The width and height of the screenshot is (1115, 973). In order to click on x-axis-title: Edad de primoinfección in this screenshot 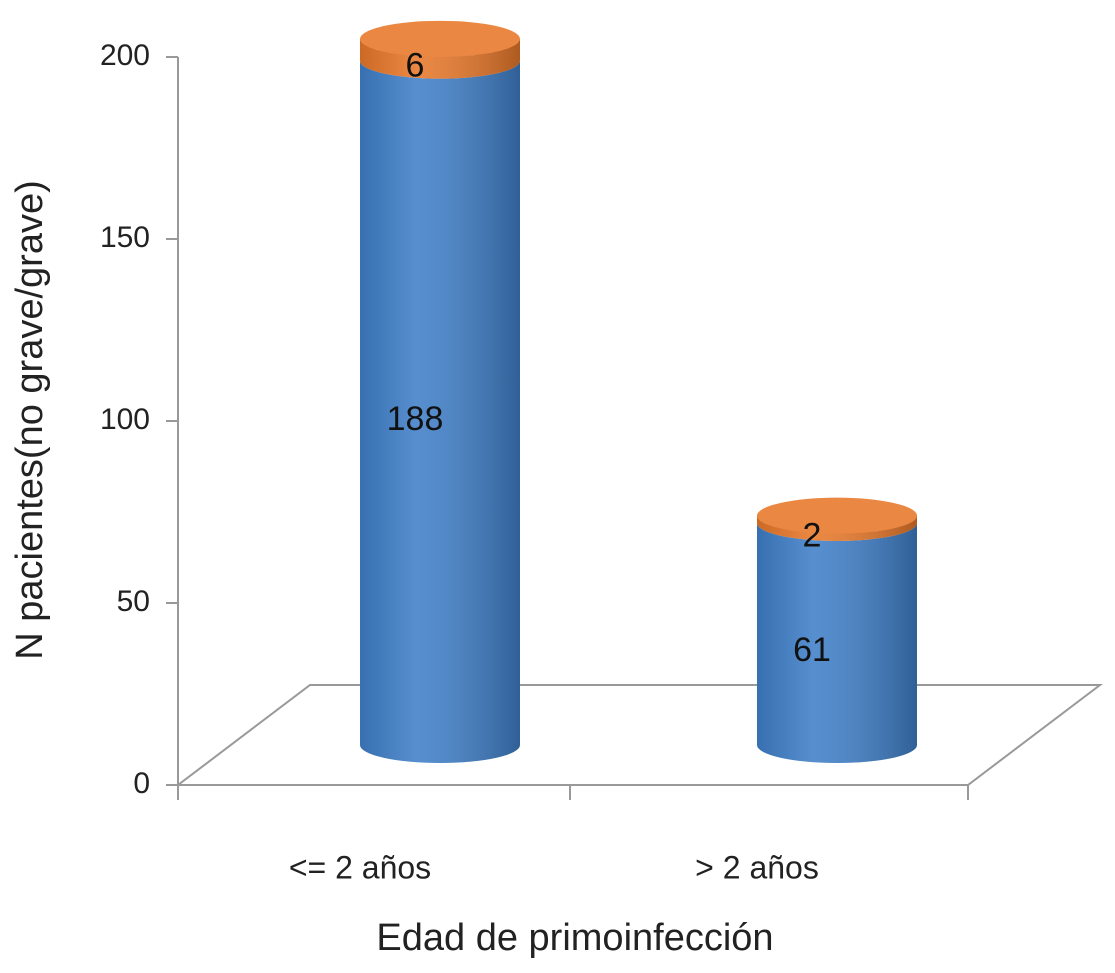, I will do `click(574, 938)`.